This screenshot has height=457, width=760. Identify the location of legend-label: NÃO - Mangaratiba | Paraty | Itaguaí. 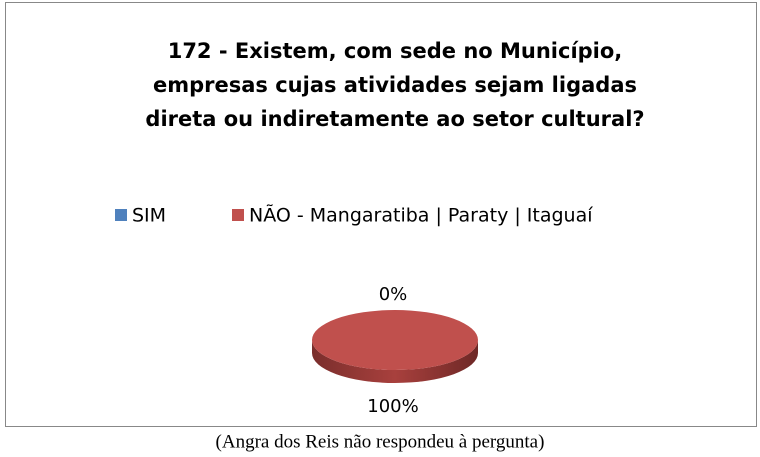
(421, 215).